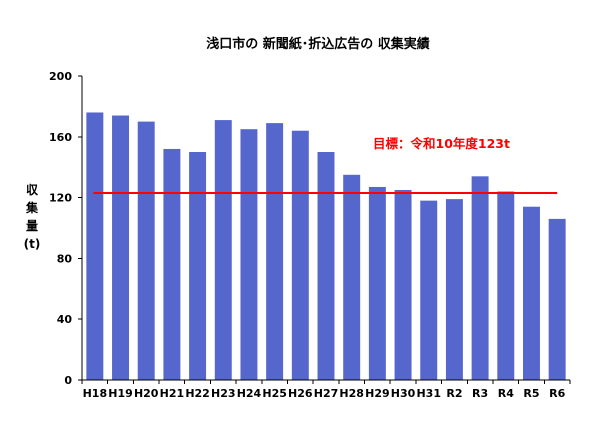 The width and height of the screenshot is (606, 437). What do you see at coordinates (506, 393) in the screenshot?
I see `x-tick-label: R4` at bounding box center [506, 393].